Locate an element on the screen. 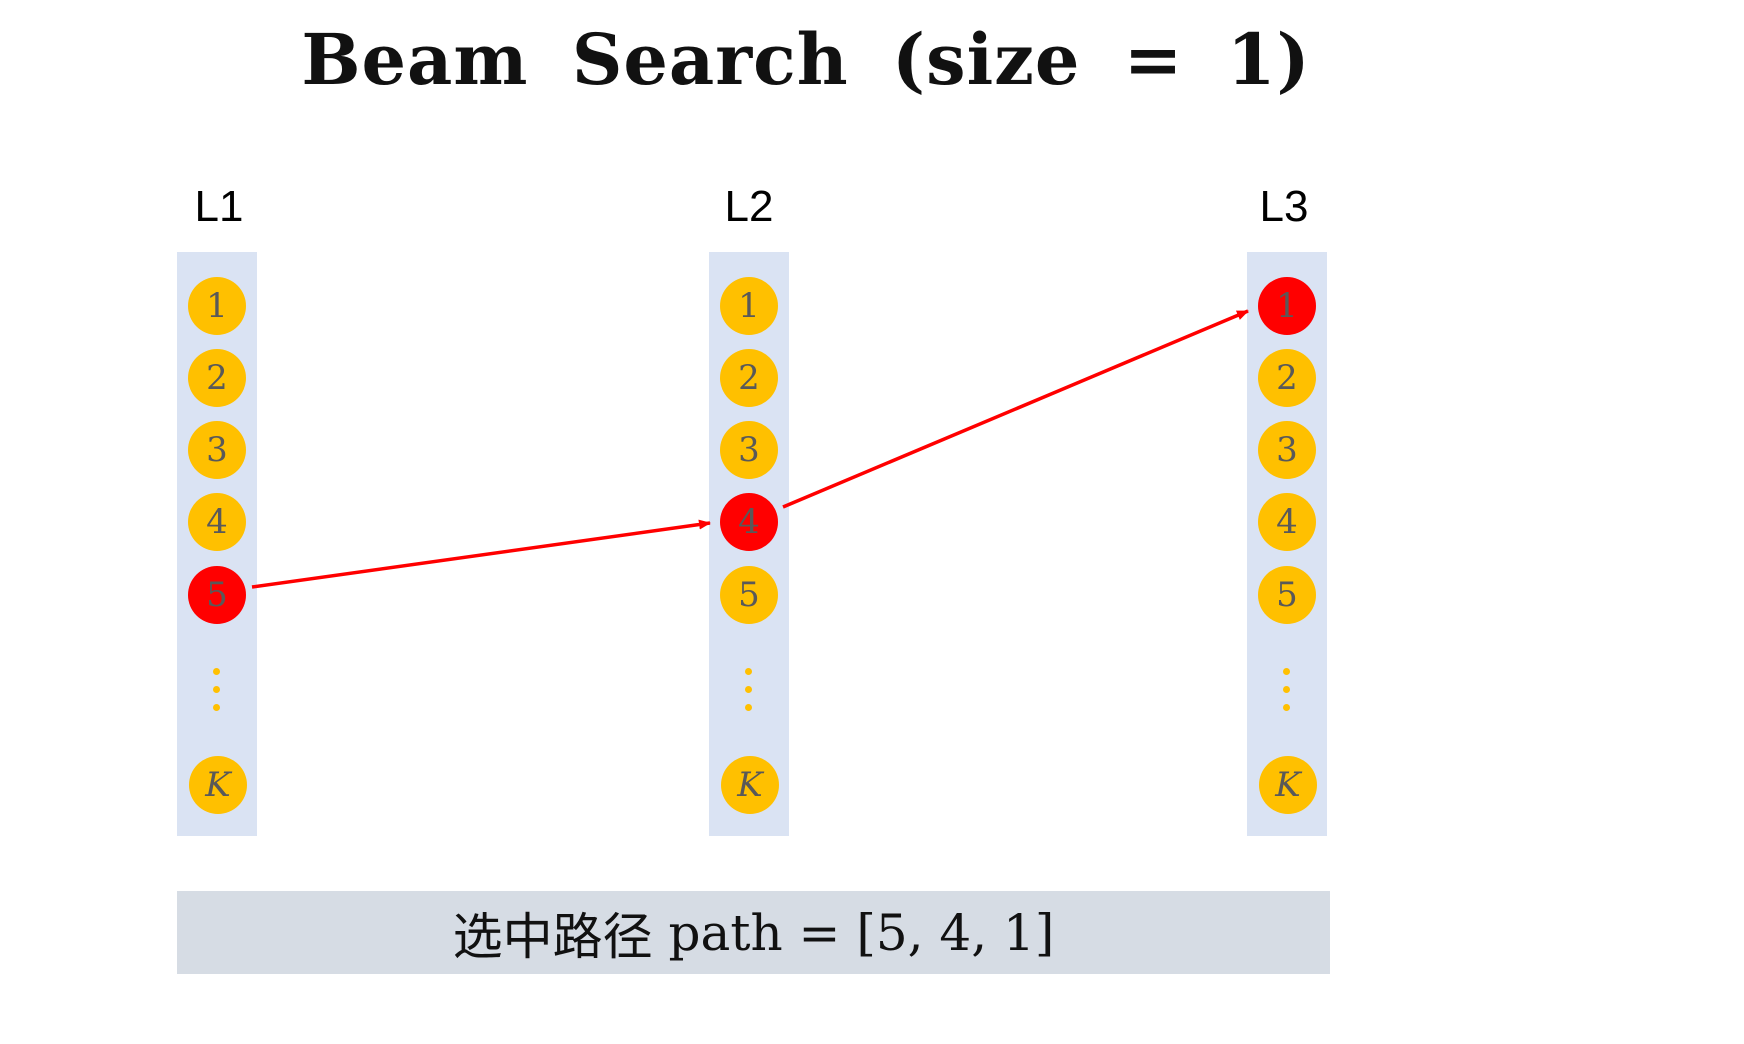  l2-node-5: 5 is located at coordinates (749, 595).